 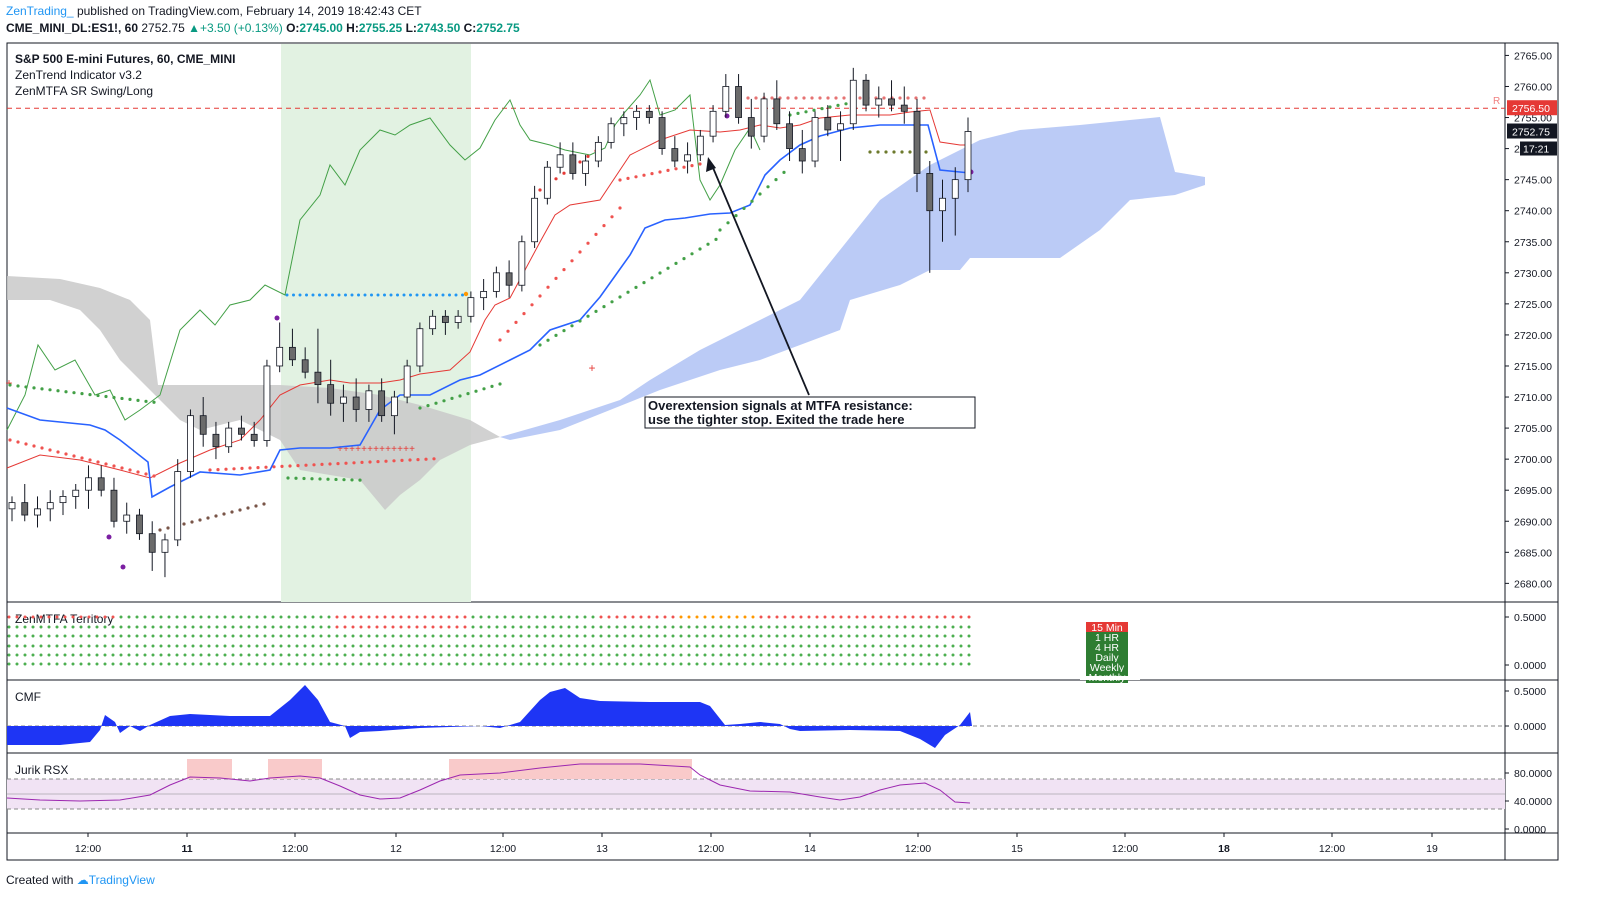 What do you see at coordinates (1107, 627) in the screenshot?
I see `mtfa-timeframe-badge` at bounding box center [1107, 627].